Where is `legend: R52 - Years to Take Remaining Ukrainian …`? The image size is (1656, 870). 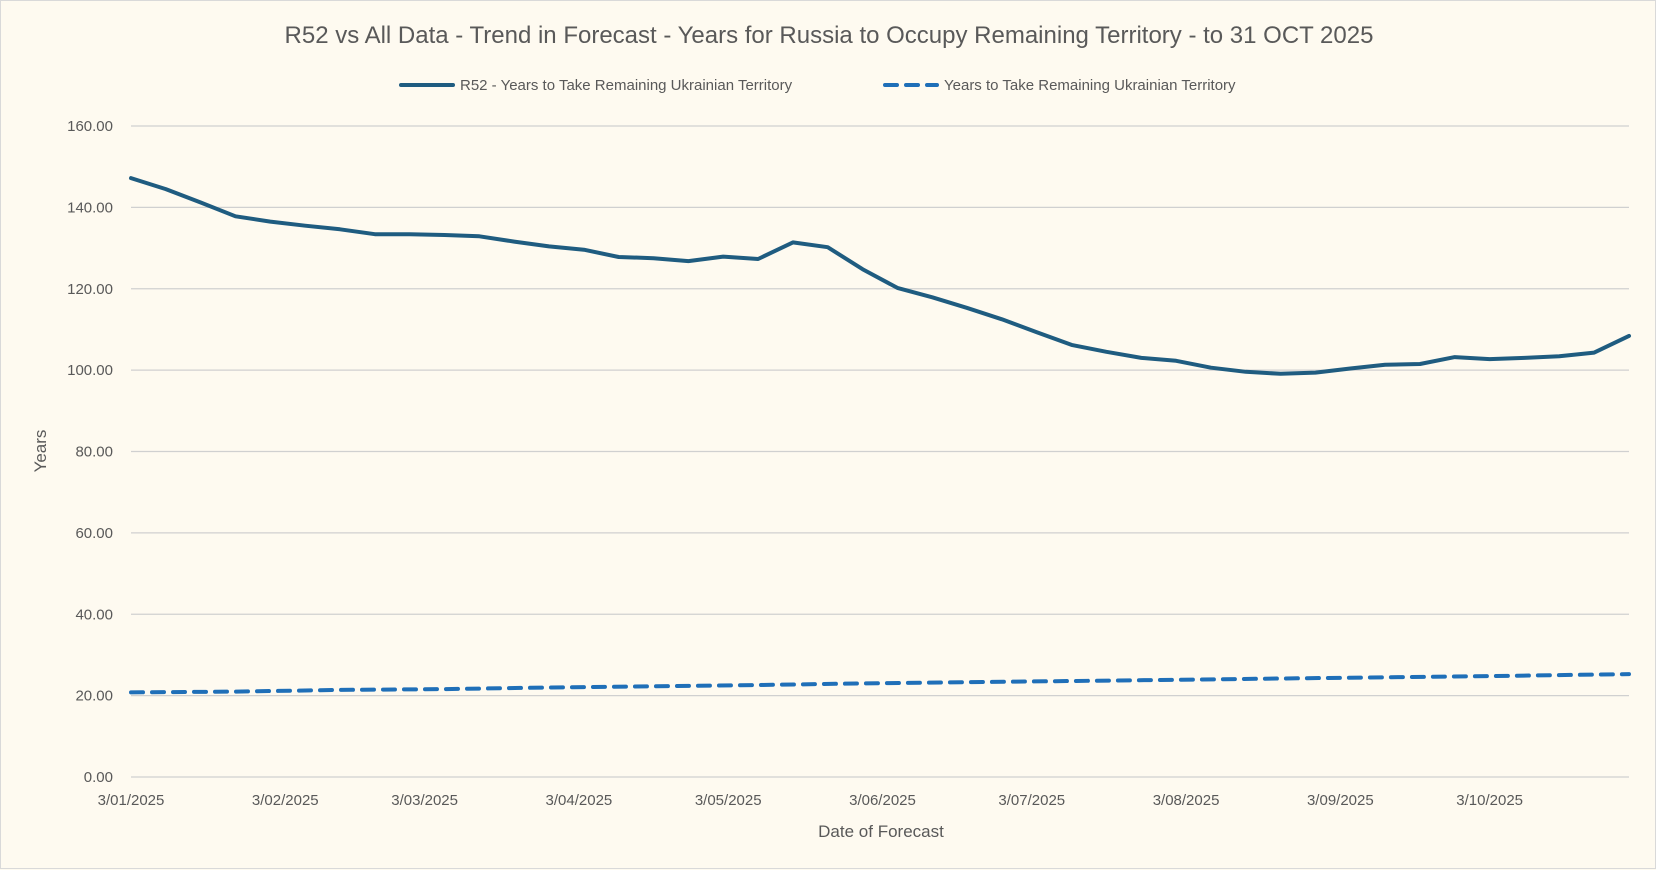
legend: R52 - Years to Take Remaining Ukrainian … is located at coordinates (817, 85).